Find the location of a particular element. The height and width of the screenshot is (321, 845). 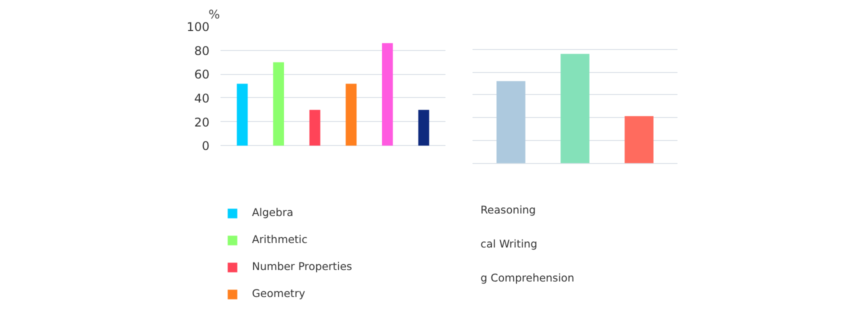

legend-label: Algebra is located at coordinates (273, 212).